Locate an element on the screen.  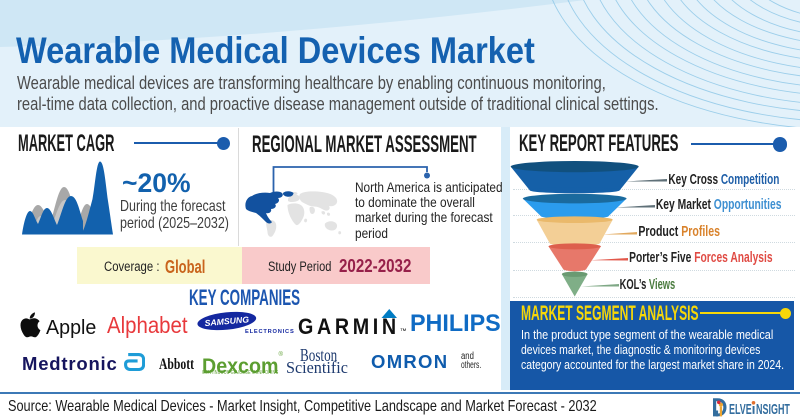
svg-text: ELVE is located at coordinates (740, 409).